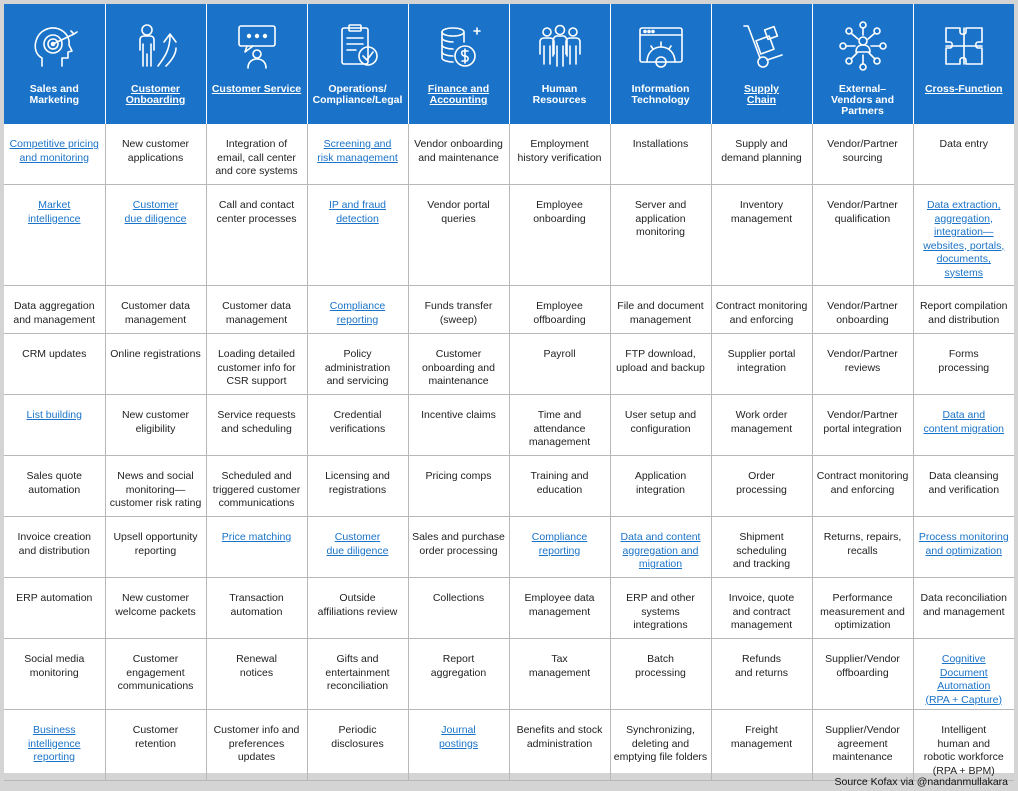 This screenshot has width=1018, height=791. I want to click on table-cell-link: Market intelligence, so click(55, 235).